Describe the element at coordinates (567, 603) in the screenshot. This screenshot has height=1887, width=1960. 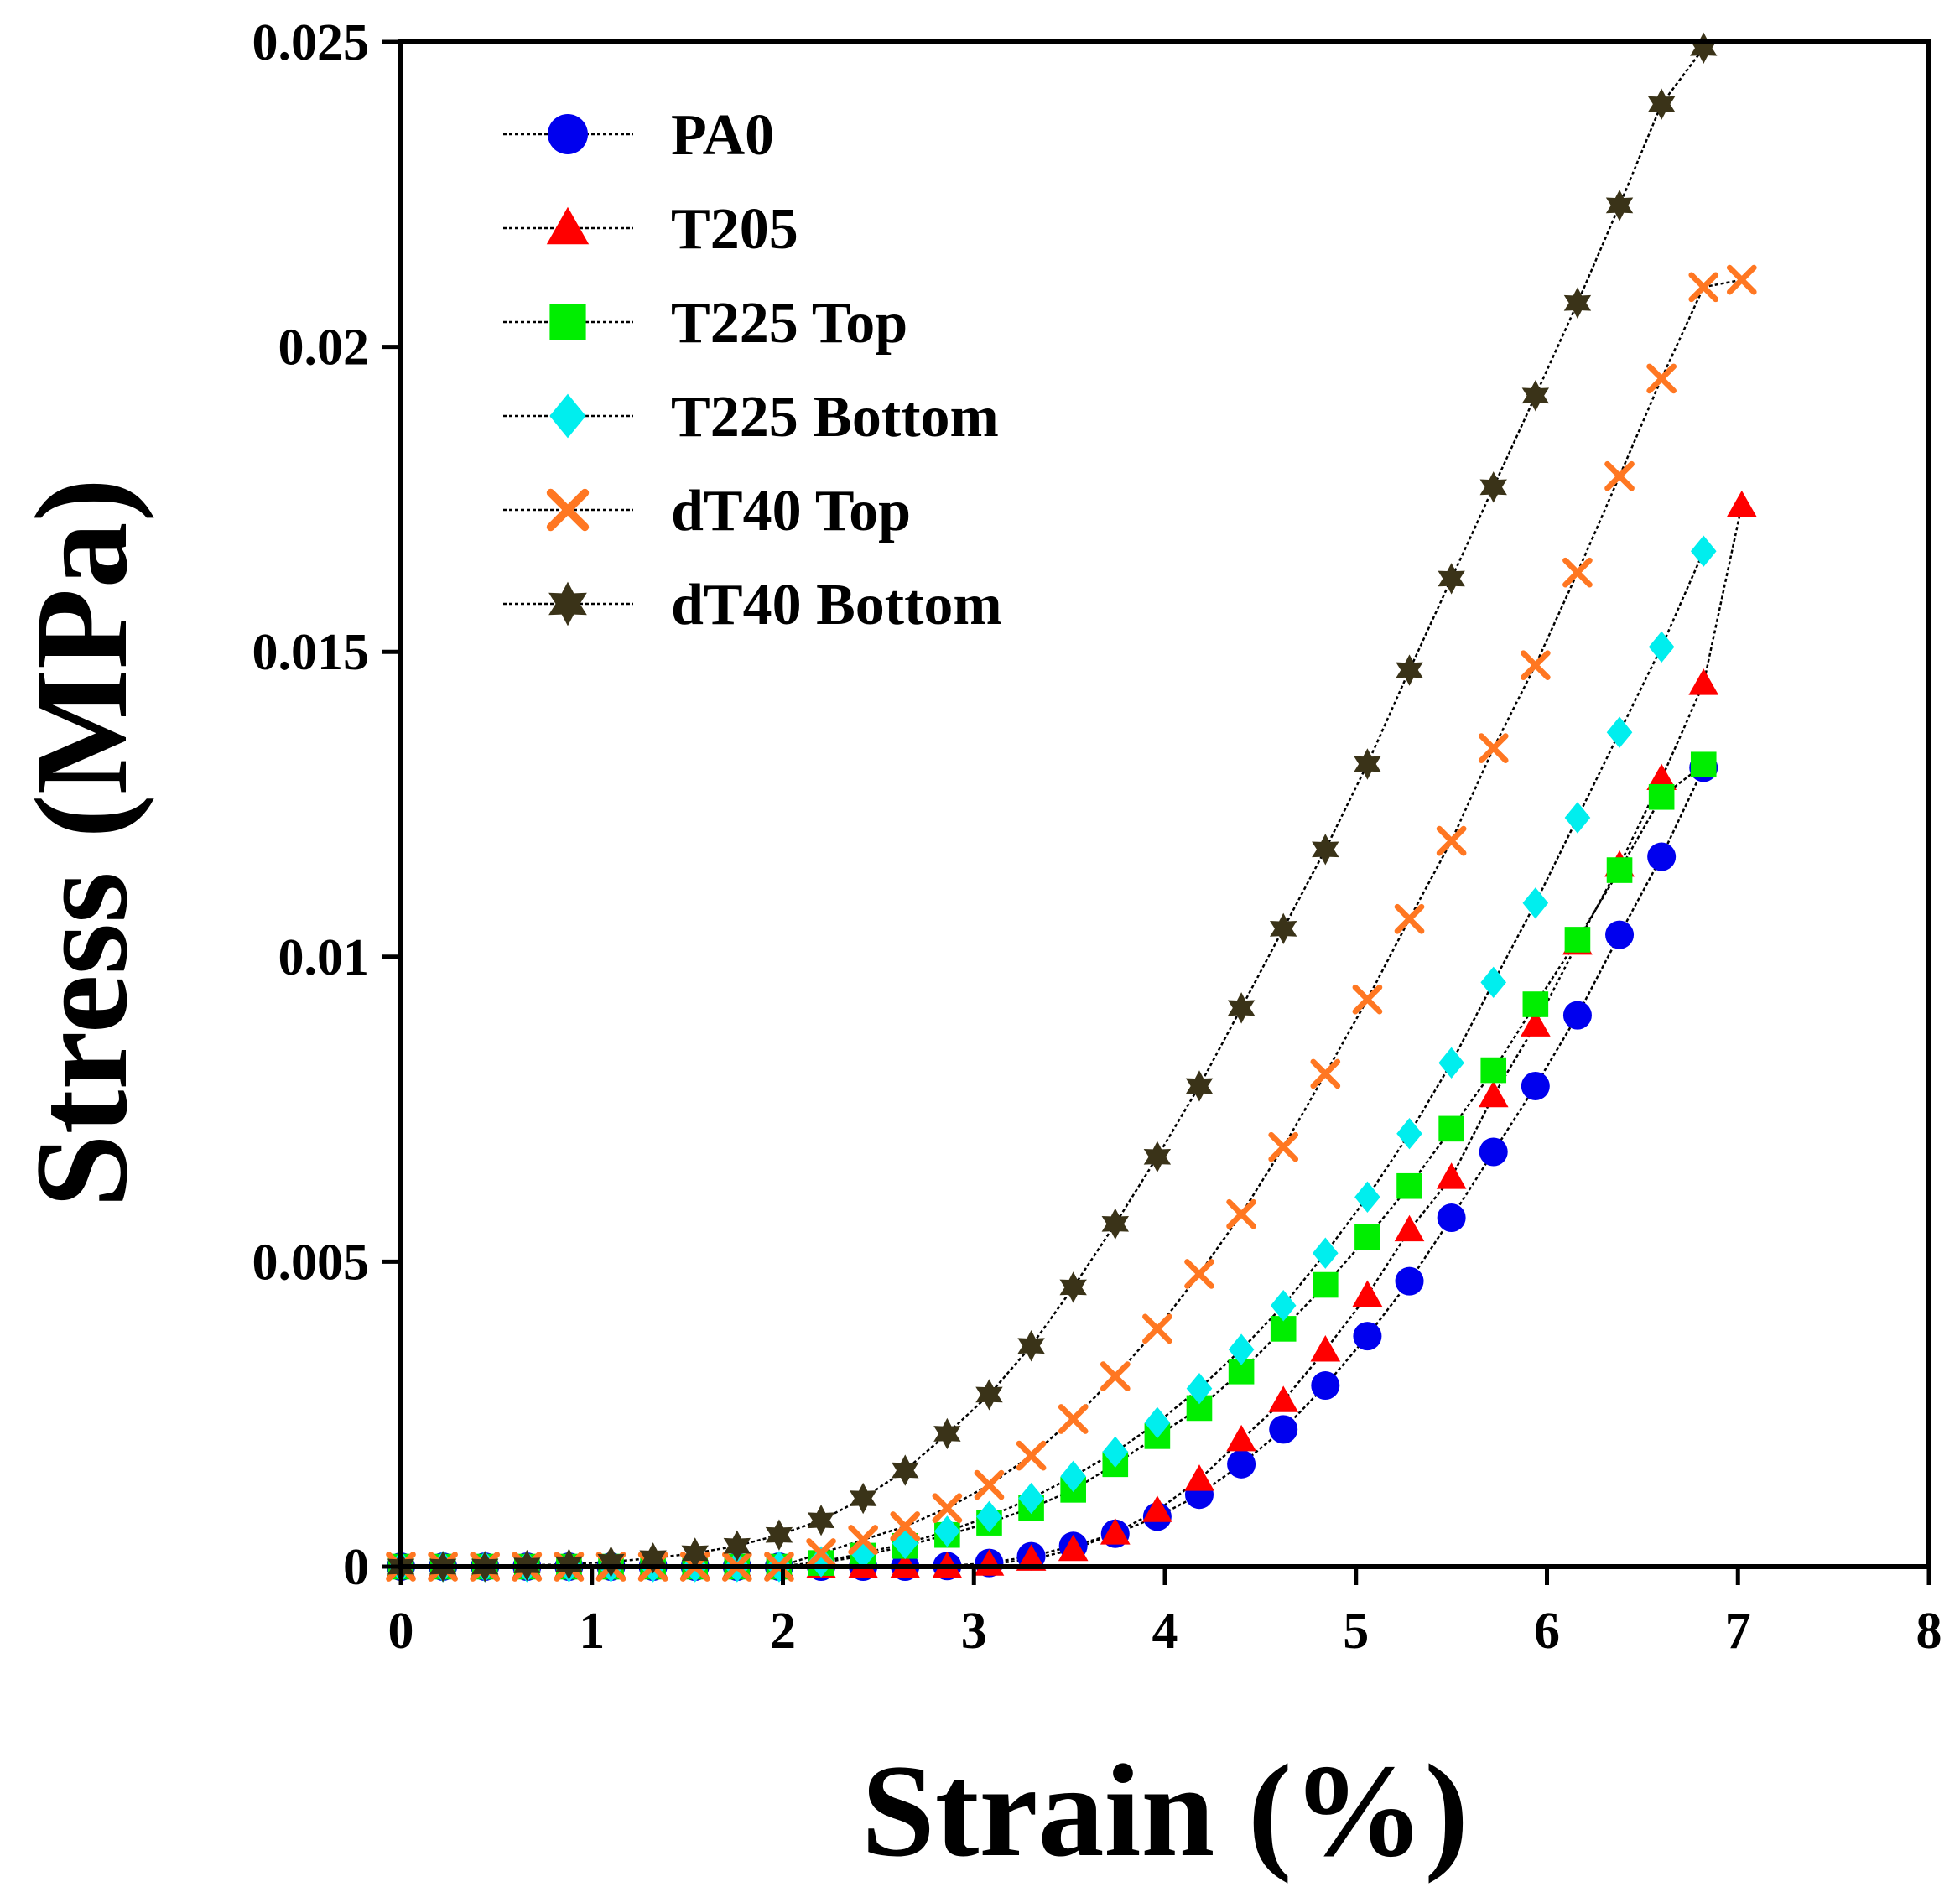
I see `legend-marker-dt40-bottom` at that location.